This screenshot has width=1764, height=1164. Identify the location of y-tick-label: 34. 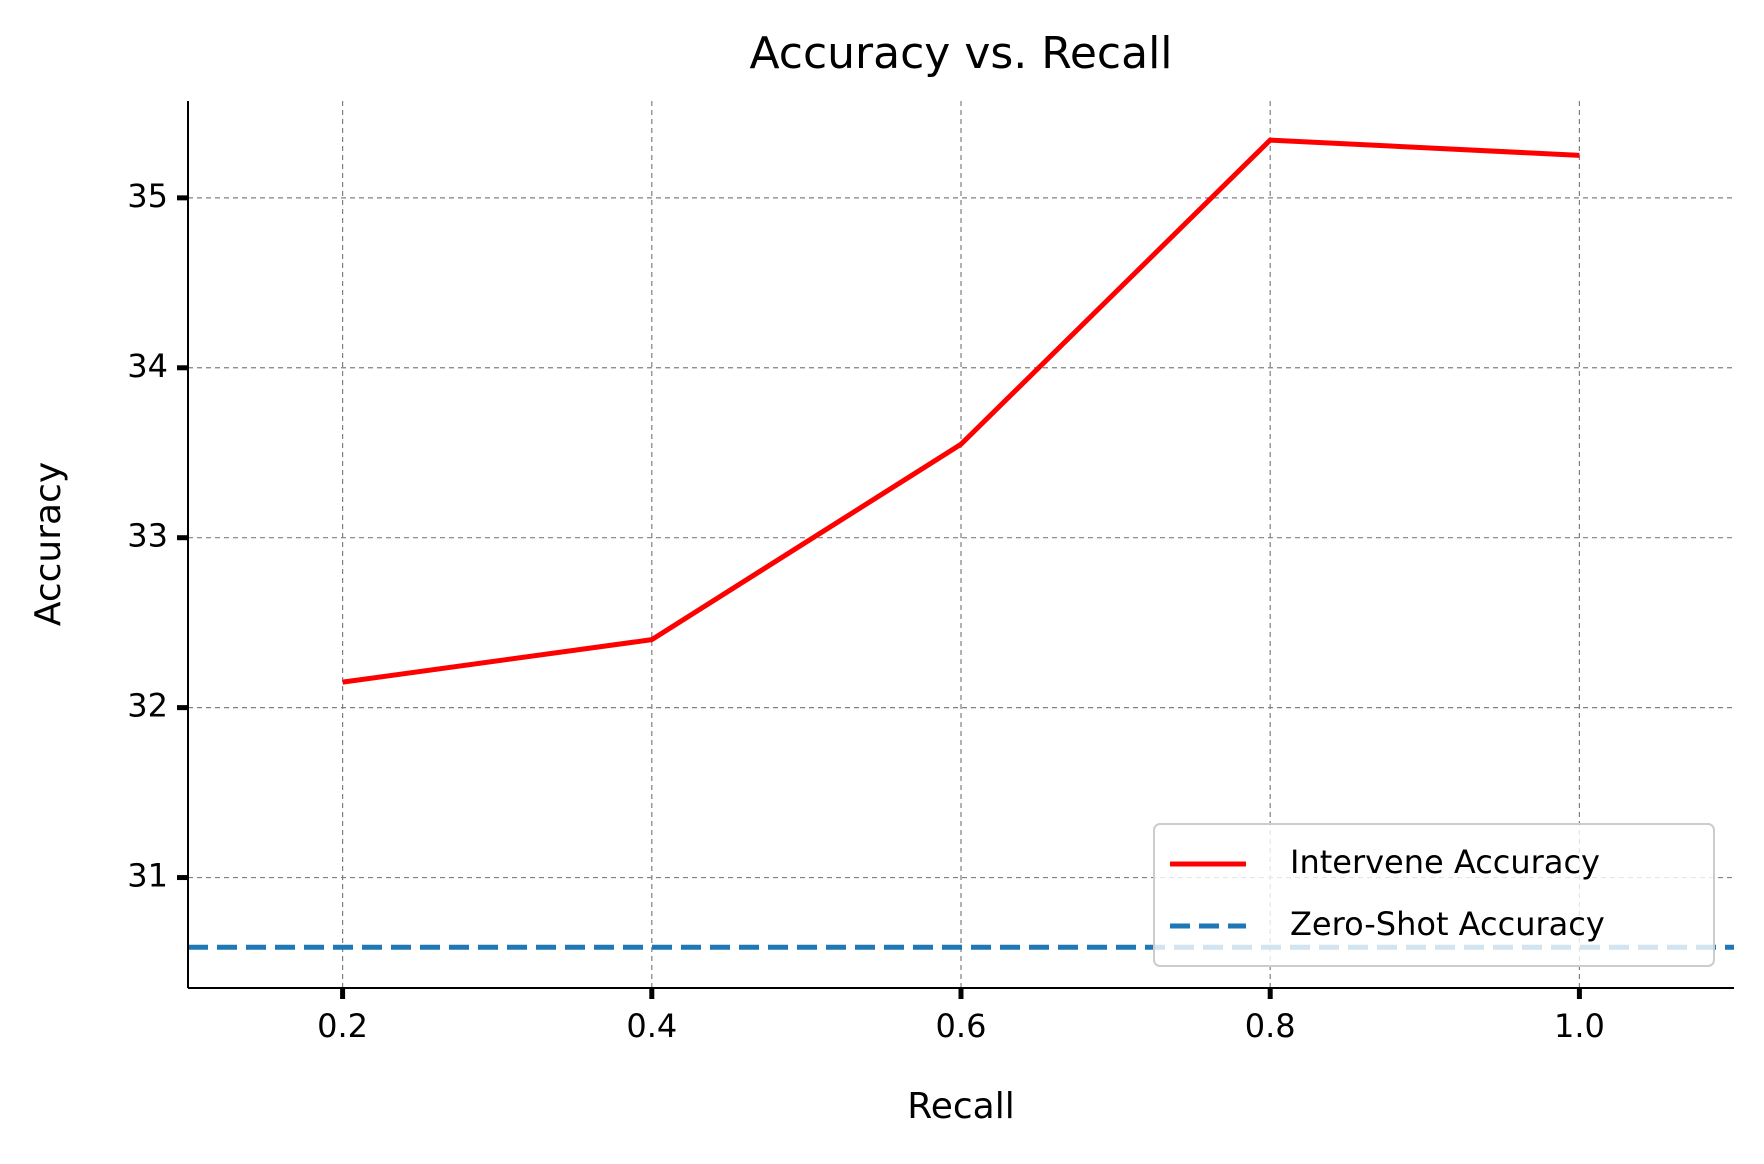
(147, 366).